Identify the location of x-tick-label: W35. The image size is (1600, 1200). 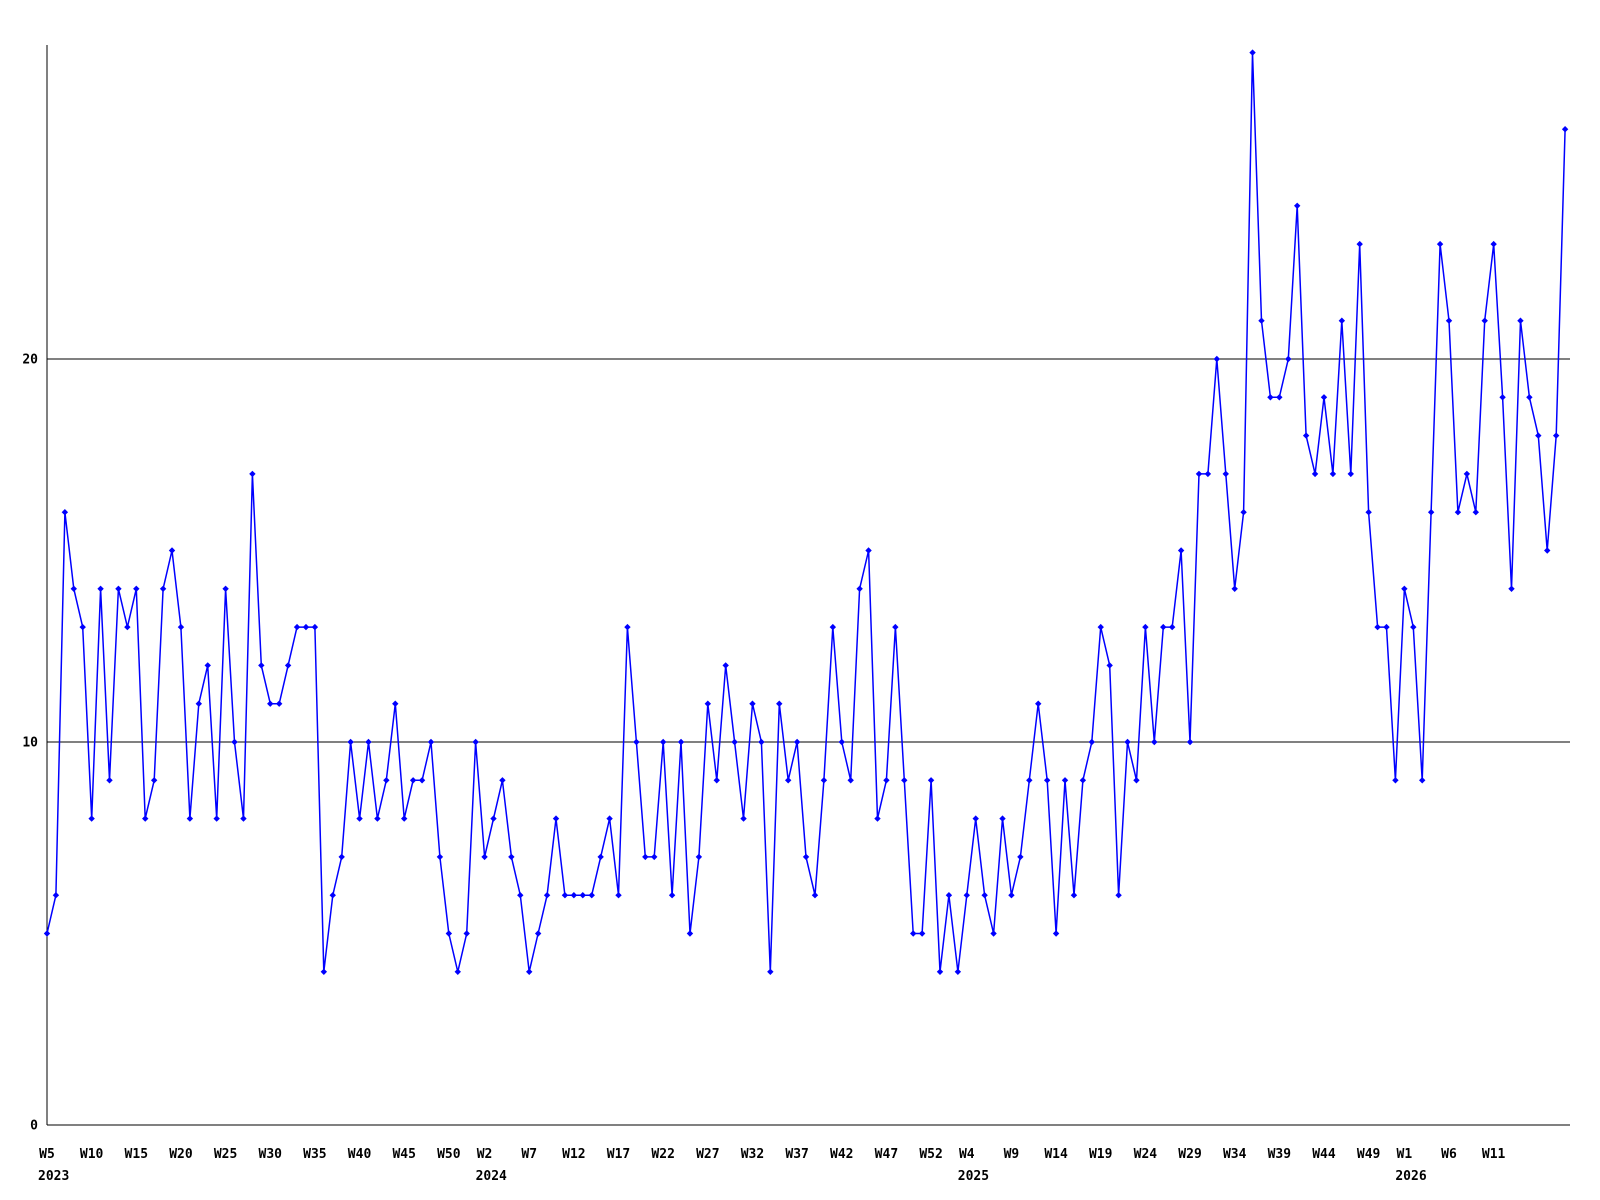
(314, 1154).